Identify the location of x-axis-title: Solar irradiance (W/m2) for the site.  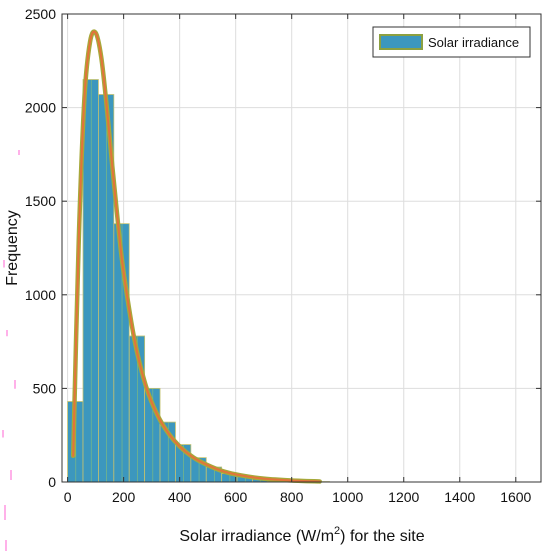
(301, 535).